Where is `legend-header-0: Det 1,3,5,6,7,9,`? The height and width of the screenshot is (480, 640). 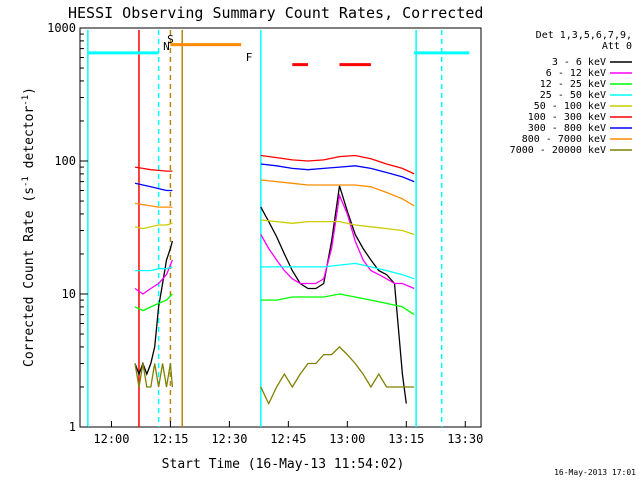
legend-header-0: Det 1,3,5,6,7,9, is located at coordinates (584, 35).